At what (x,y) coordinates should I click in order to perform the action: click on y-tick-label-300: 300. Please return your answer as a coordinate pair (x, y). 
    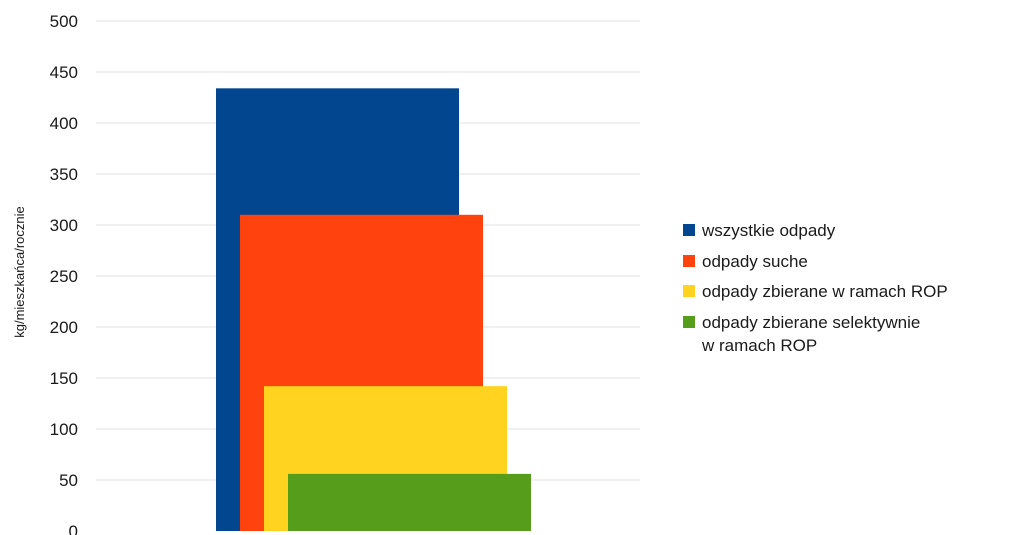
    Looking at the image, I should click on (64, 225).